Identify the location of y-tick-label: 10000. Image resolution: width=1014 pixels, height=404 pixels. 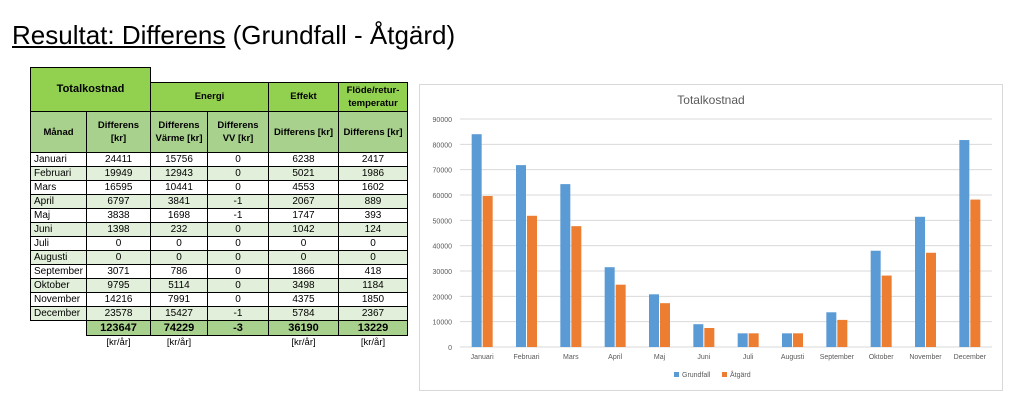
(443, 323).